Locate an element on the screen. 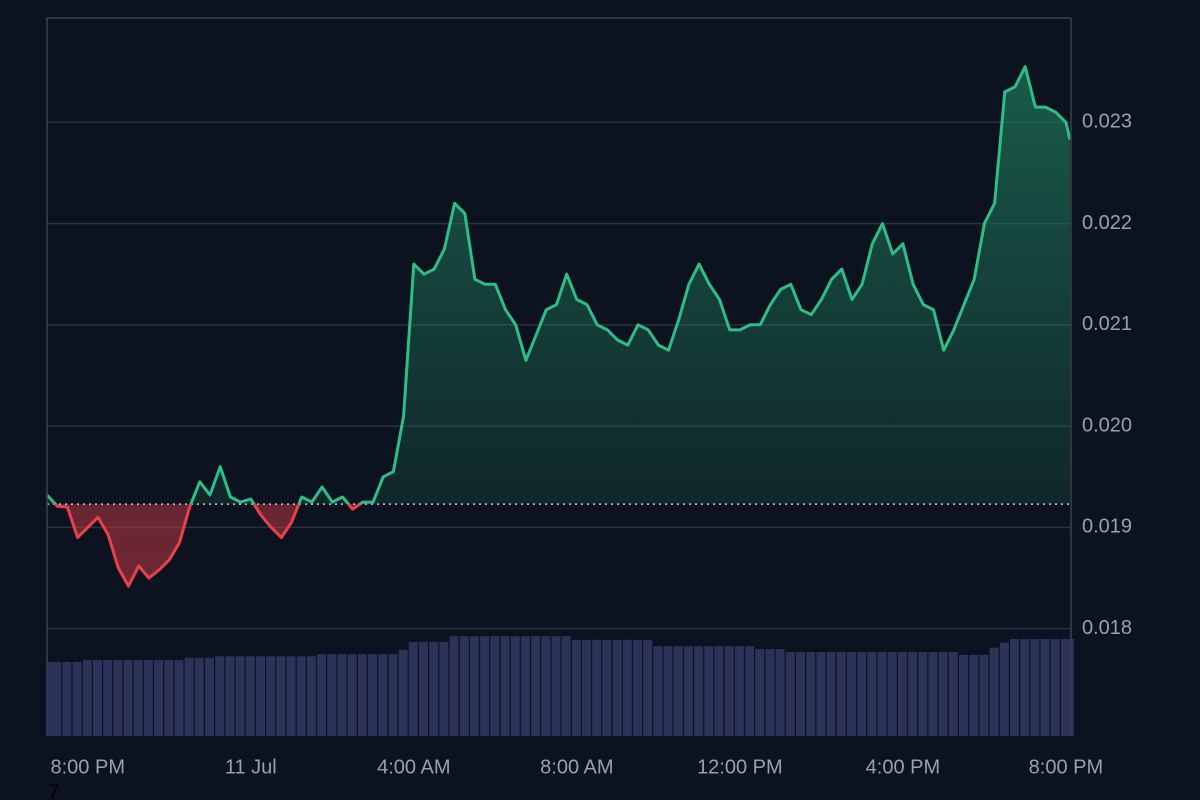  x-tick-label: 12:00 PM is located at coordinates (740, 767).